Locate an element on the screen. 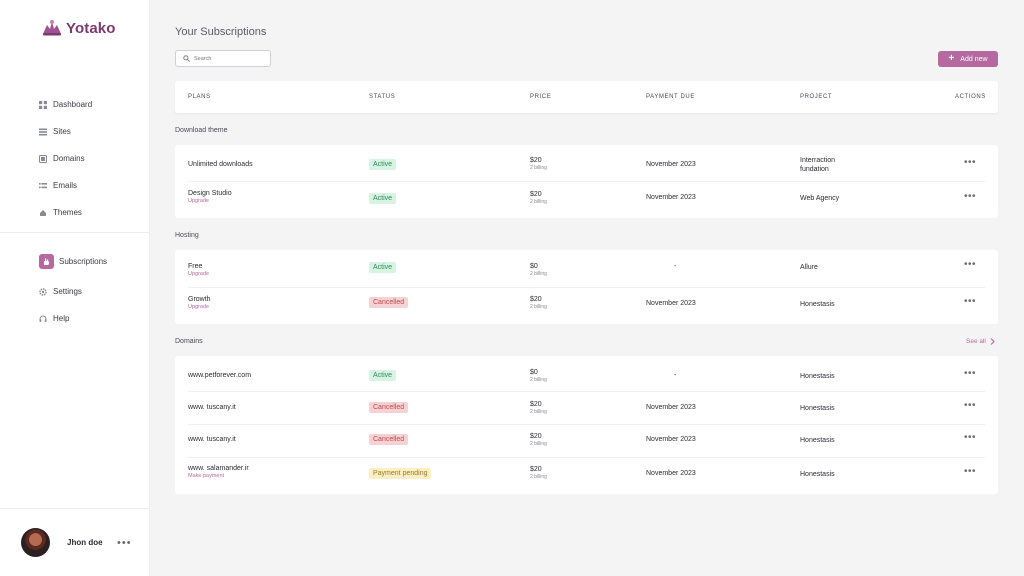 This screenshot has height=576, width=1024. make-payment-link: Make payment is located at coordinates (206, 476).